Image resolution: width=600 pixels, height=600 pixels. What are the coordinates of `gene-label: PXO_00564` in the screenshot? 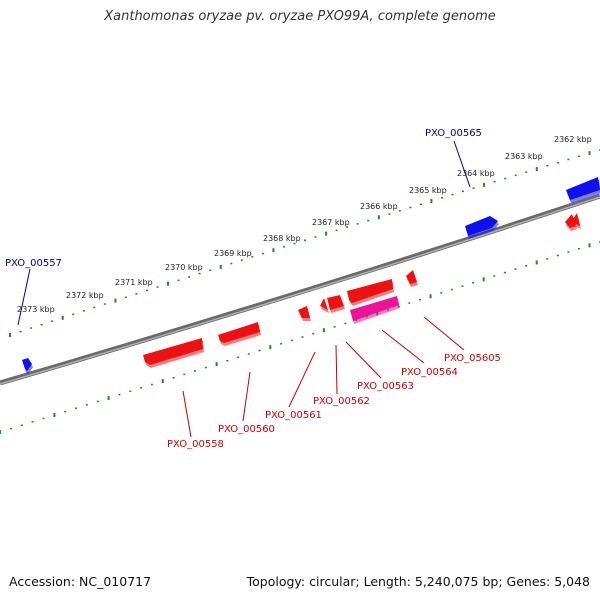 It's located at (429, 372).